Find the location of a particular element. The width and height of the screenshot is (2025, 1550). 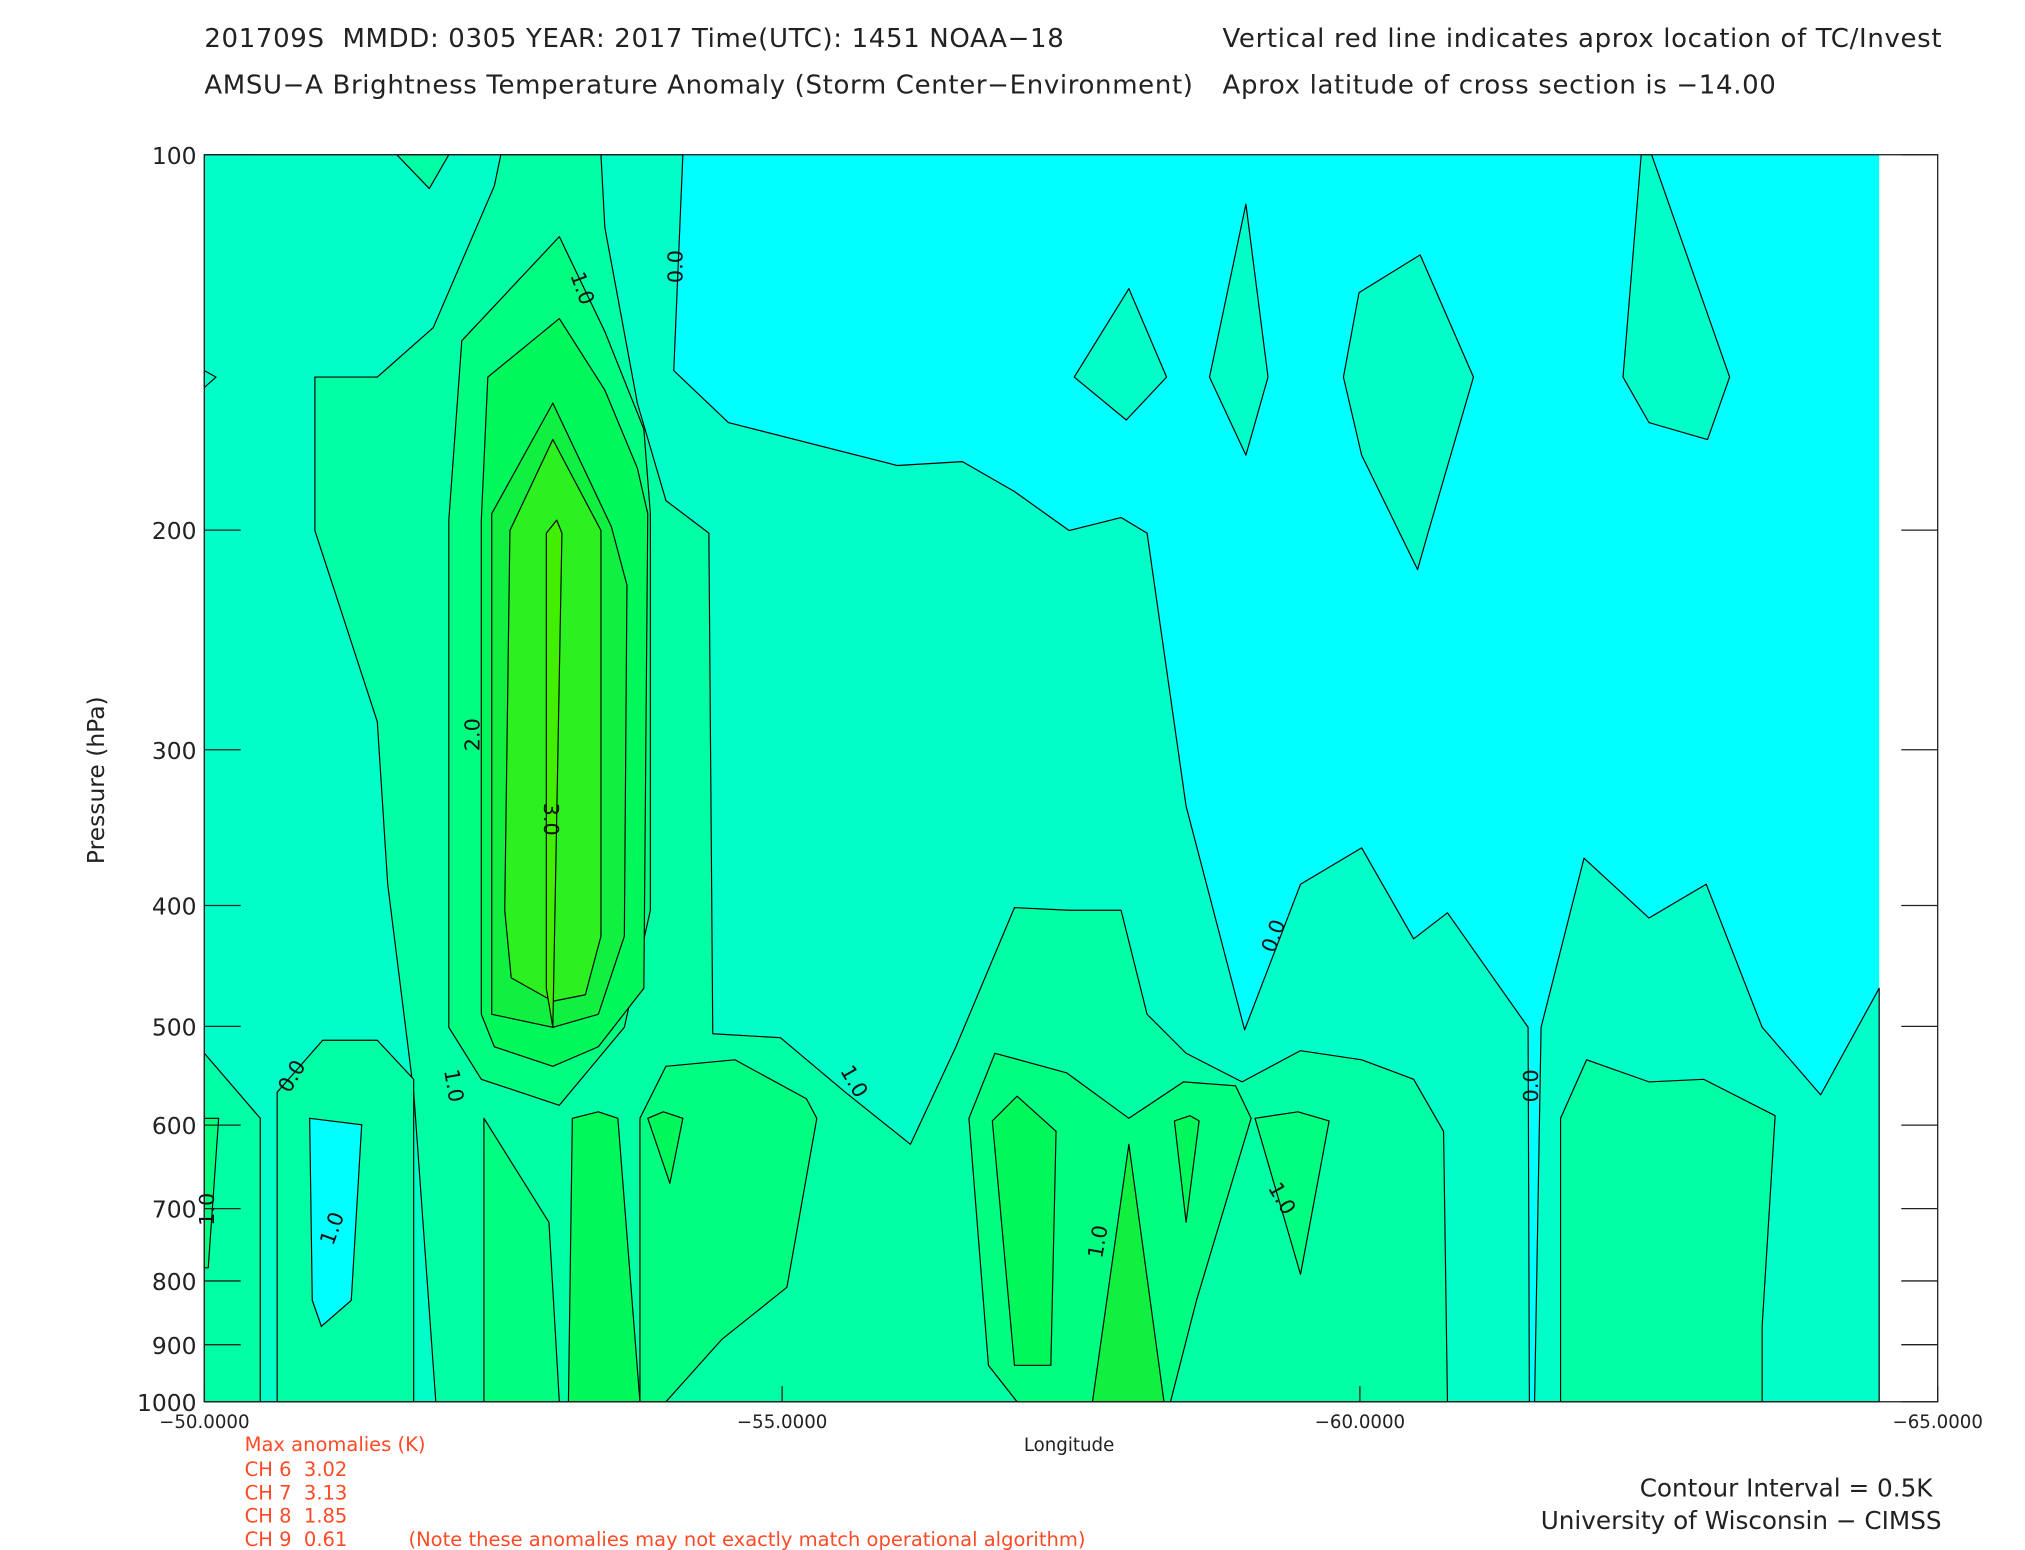

contour-label: 3.0 is located at coordinates (551, 819).